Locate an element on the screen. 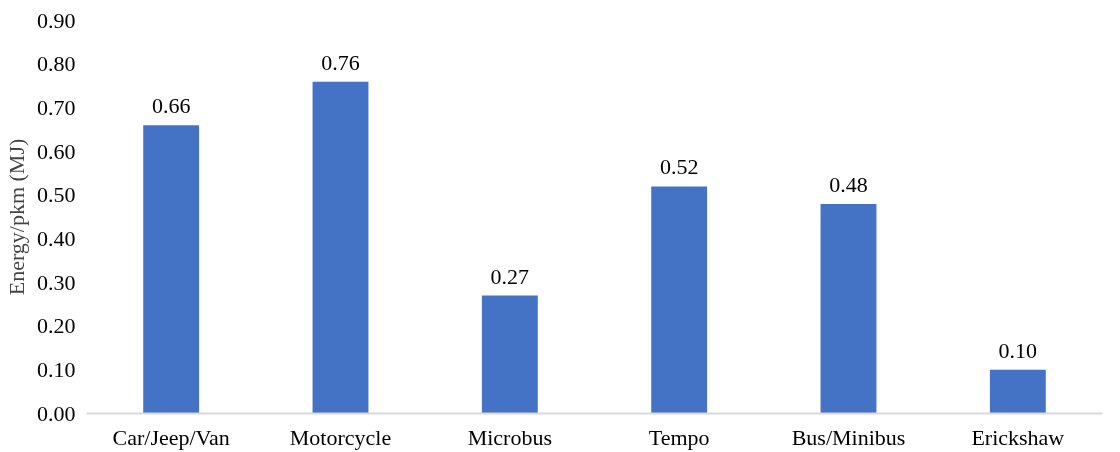 This screenshot has height=452, width=1120. data-label: 0.48 is located at coordinates (848, 184).